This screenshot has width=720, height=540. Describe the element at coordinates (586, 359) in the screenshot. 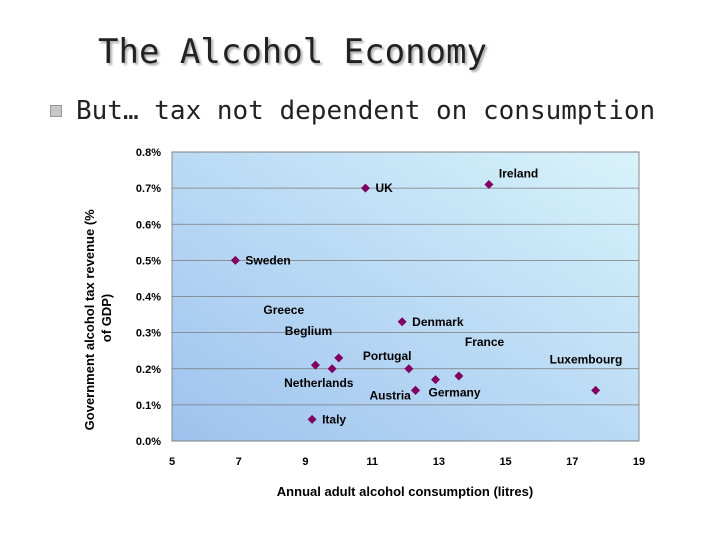

I see `data-point-label: Luxembourg` at that location.